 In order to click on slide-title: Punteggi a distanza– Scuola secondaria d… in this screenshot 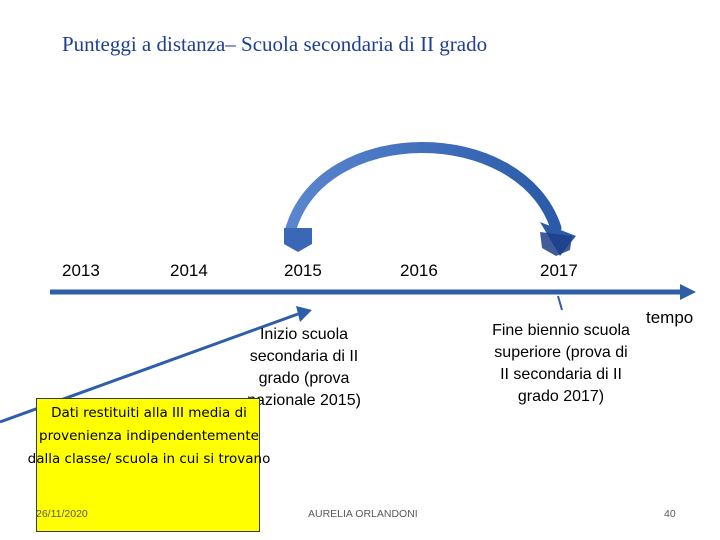, I will do `click(275, 44)`.